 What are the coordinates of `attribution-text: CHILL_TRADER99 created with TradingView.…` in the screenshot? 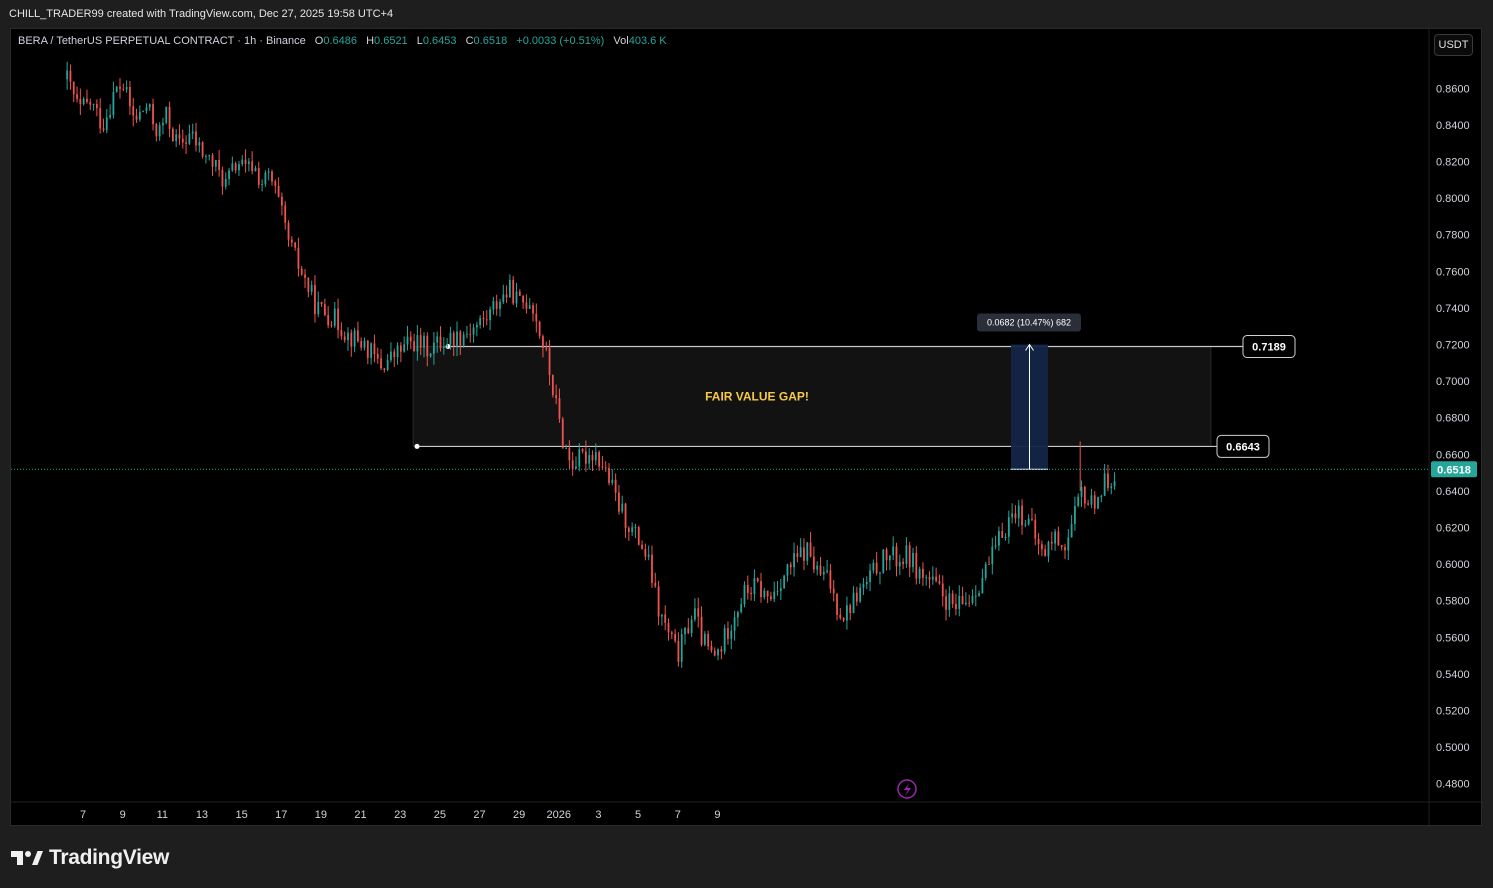 It's located at (201, 14).